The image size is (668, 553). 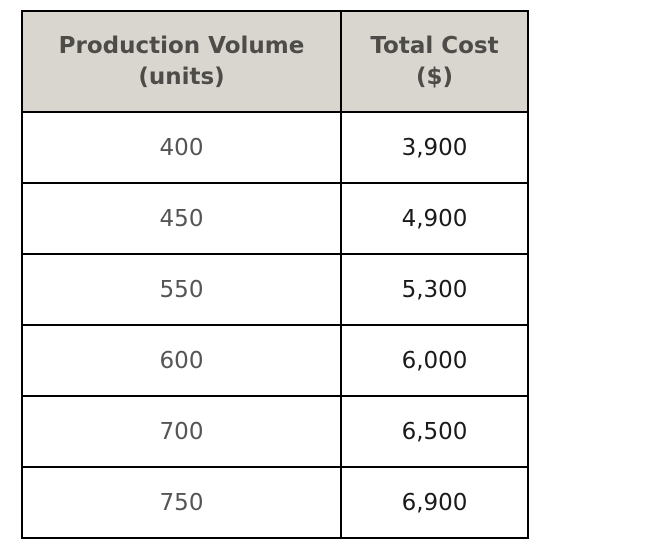 I want to click on table-row: 550 5,300, so click(x=275, y=289).